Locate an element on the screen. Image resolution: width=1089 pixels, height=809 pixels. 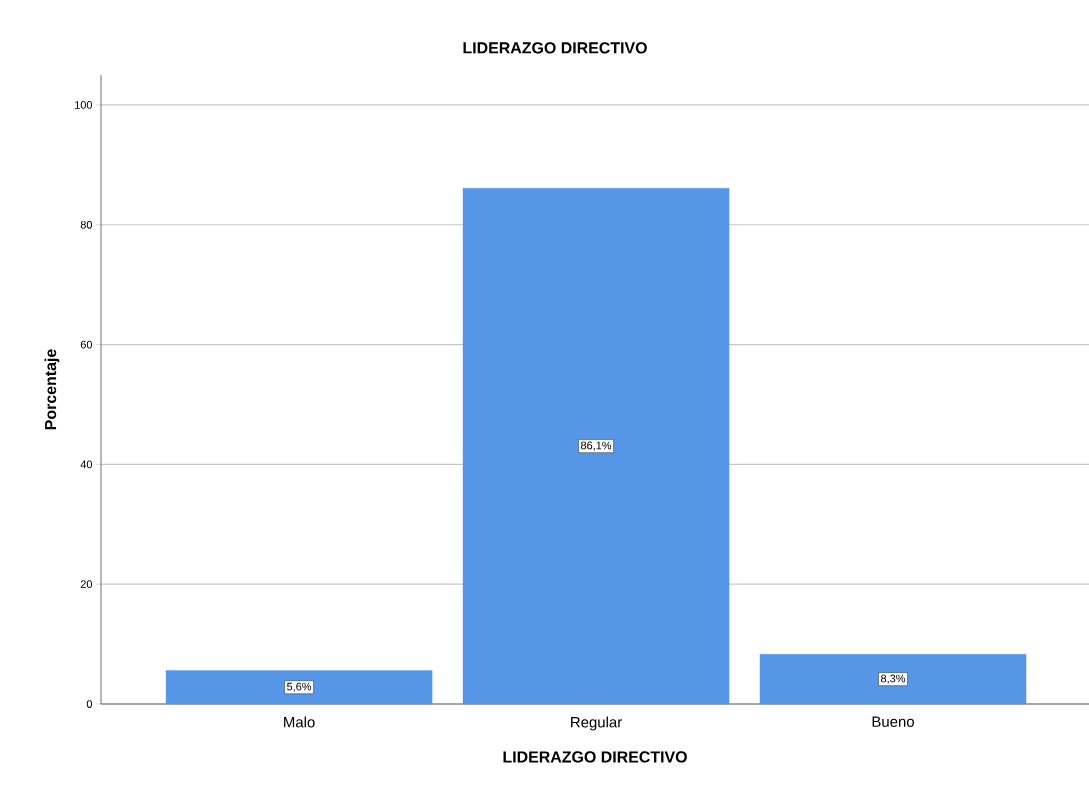
y-axis-title: Porcentaje is located at coordinates (52, 389).